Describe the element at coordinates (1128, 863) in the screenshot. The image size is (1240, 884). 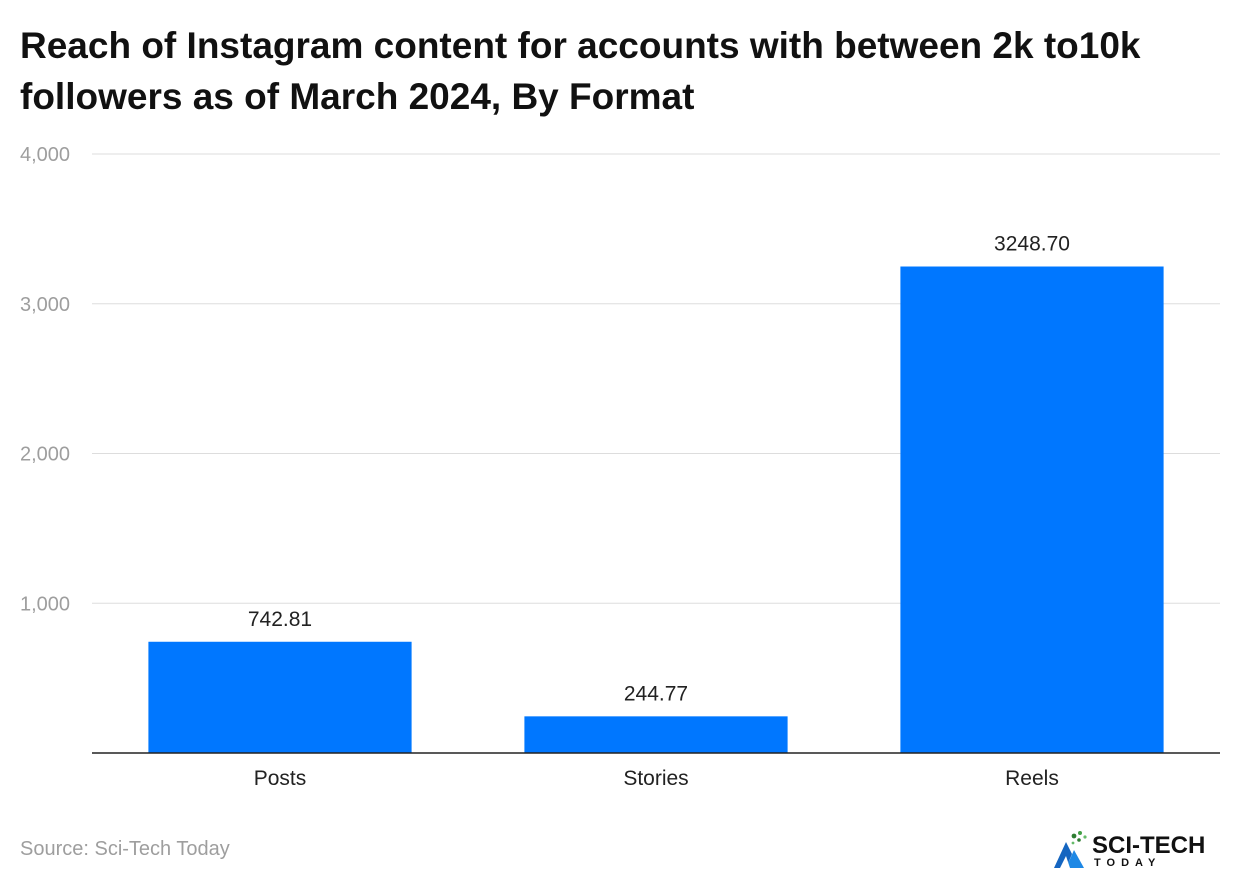
I see `logo-subtitle: TODAY` at that location.